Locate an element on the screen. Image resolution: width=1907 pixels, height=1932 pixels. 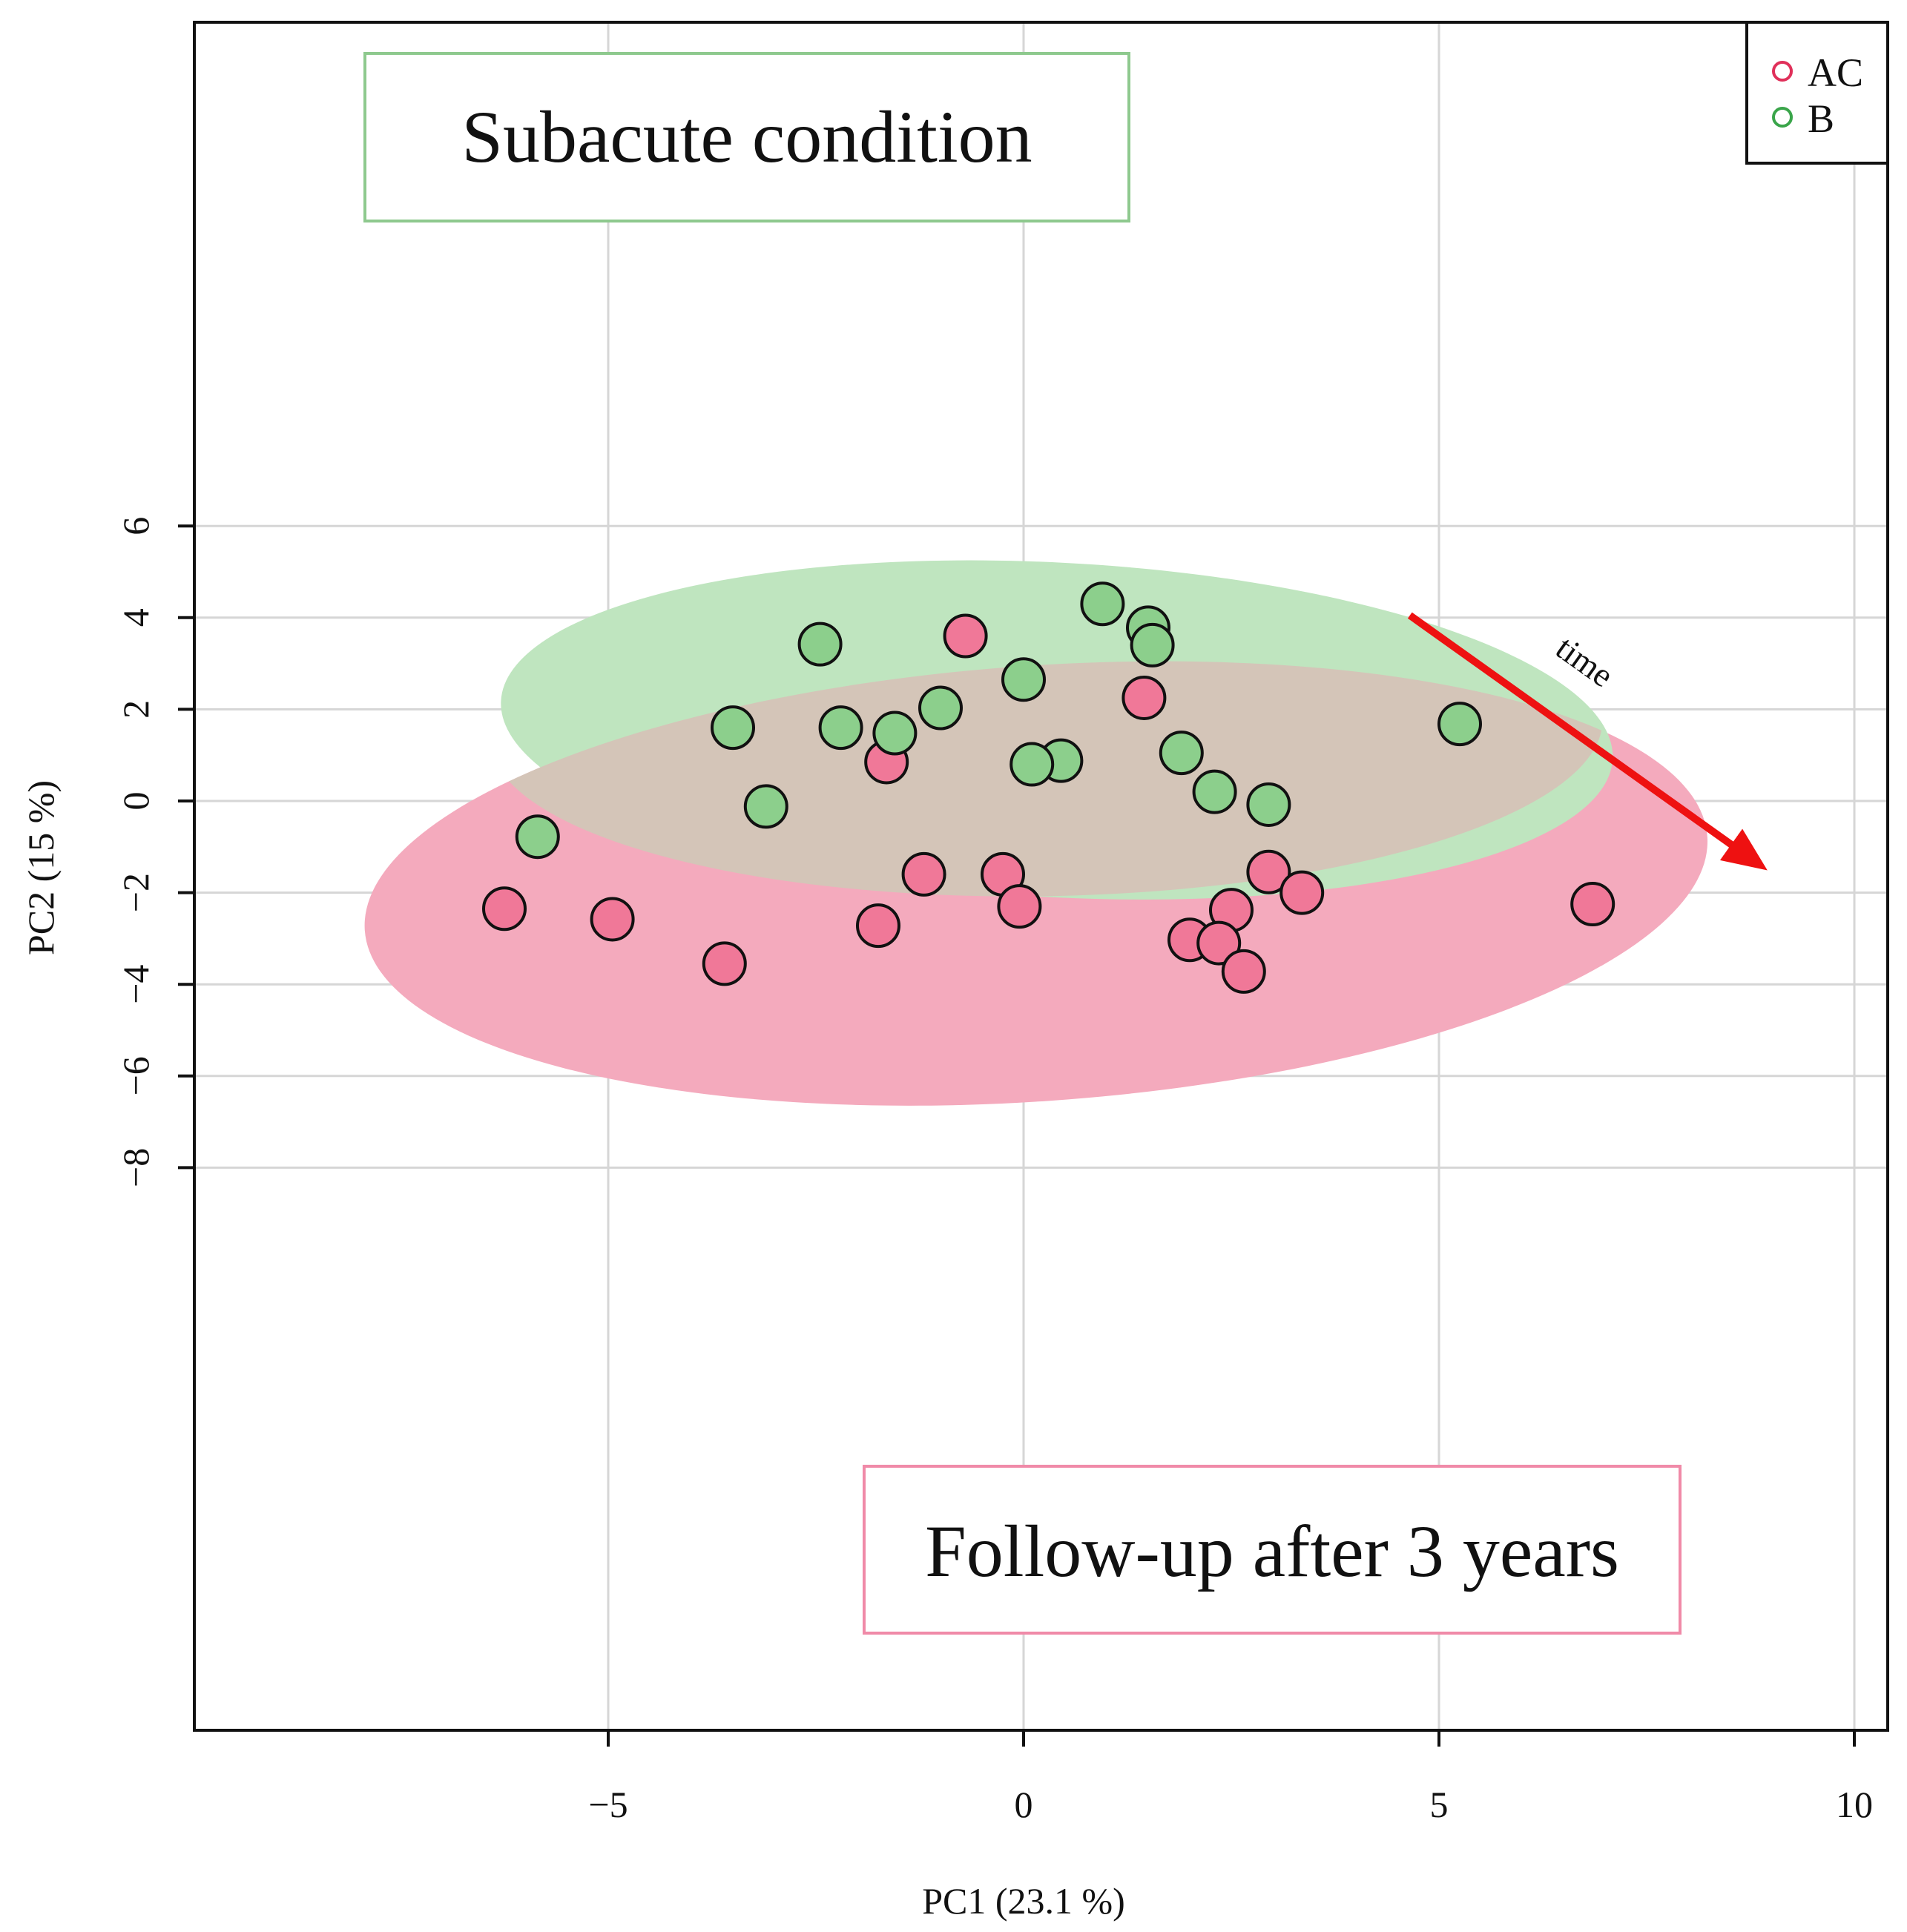
follow-up-box-text: Follow-up after 3 years is located at coordinates (1272, 1551).